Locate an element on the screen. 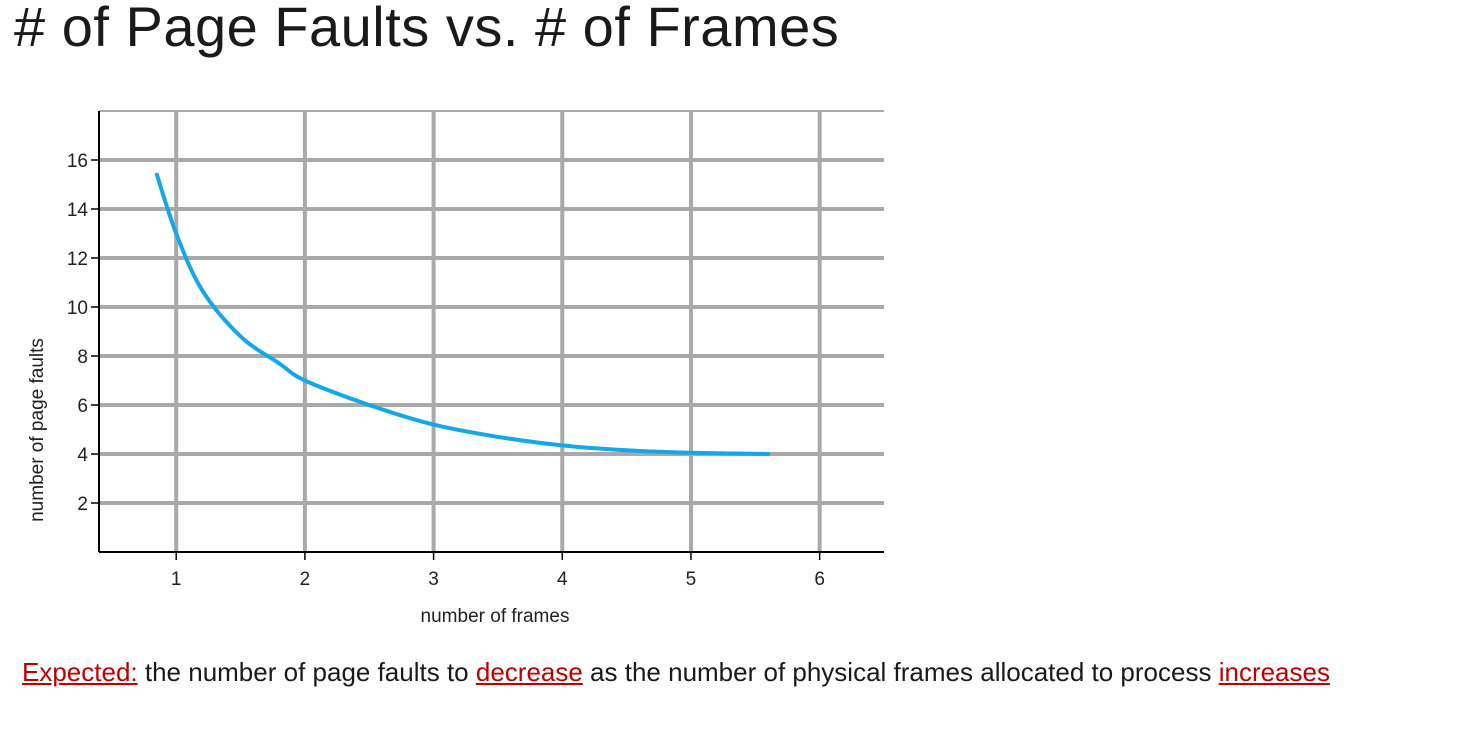 This screenshot has height=744, width=1460. y-tick-label-6: 6 is located at coordinates (82, 406).